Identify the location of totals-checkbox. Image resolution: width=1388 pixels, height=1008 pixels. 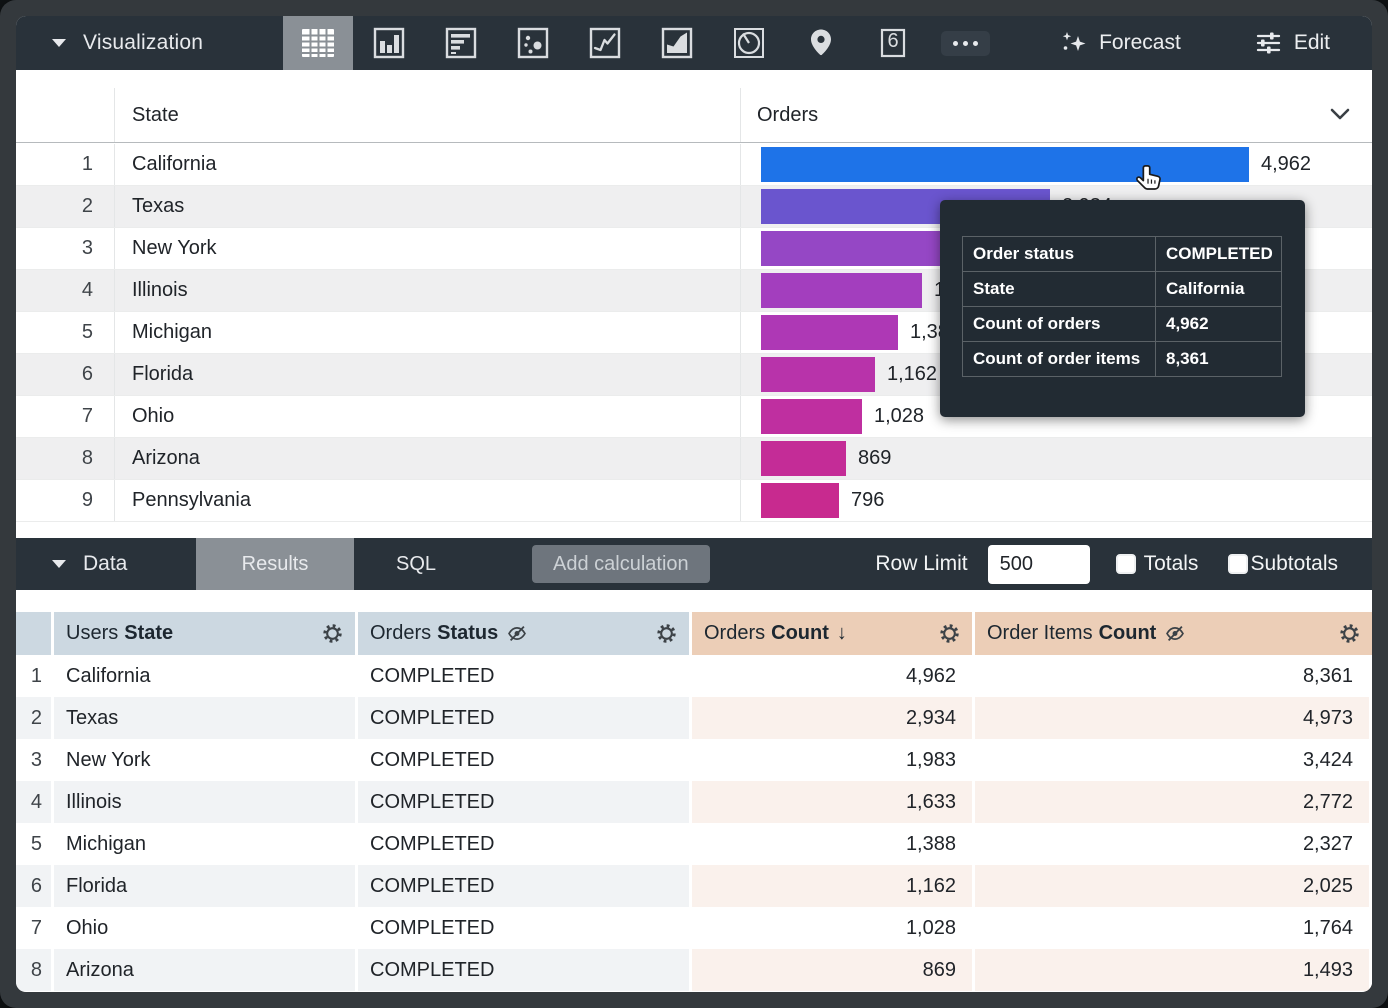
(1125, 564).